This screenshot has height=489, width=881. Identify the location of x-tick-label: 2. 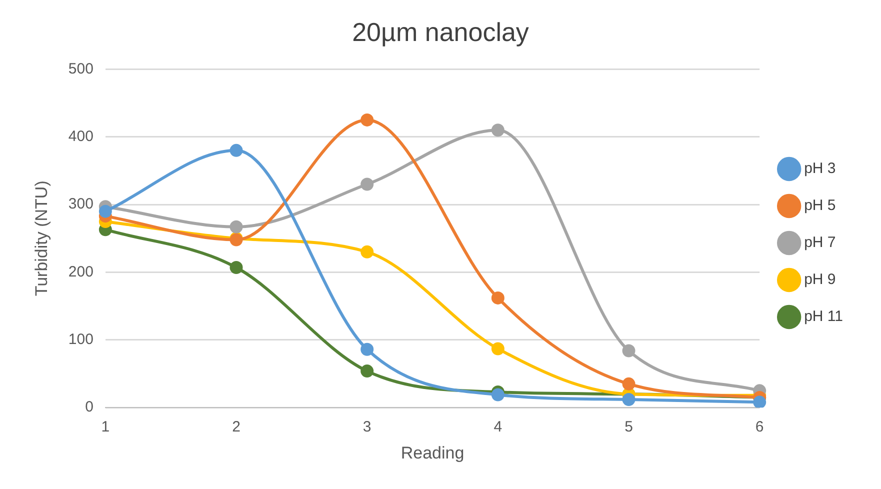
(236, 427).